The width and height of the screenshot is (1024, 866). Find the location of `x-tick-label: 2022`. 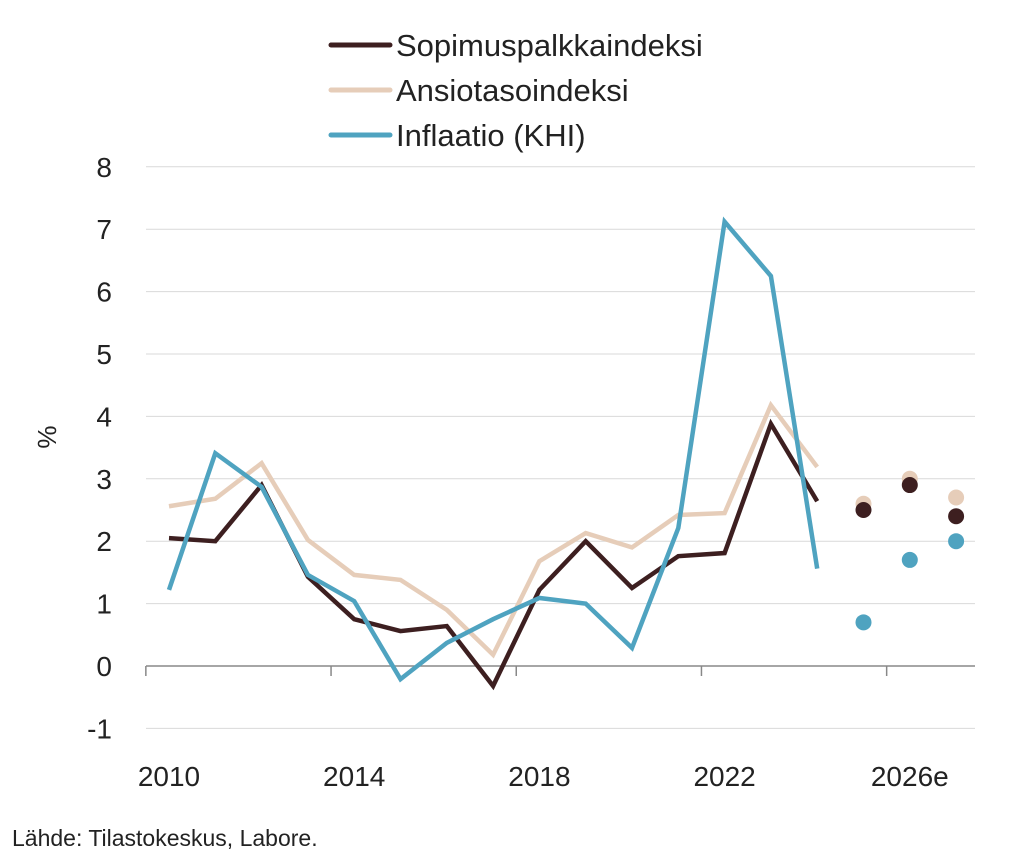

x-tick-label: 2022 is located at coordinates (724, 776).